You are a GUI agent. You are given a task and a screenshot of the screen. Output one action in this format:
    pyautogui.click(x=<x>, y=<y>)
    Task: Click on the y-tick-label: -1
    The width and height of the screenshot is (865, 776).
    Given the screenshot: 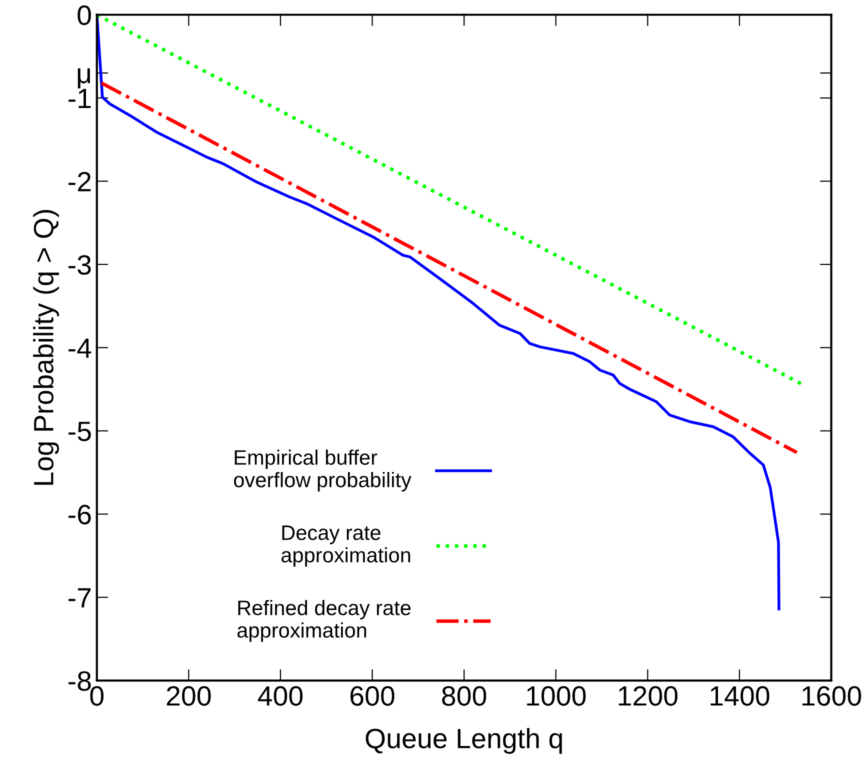 What is the action you would take?
    pyautogui.click(x=79, y=98)
    